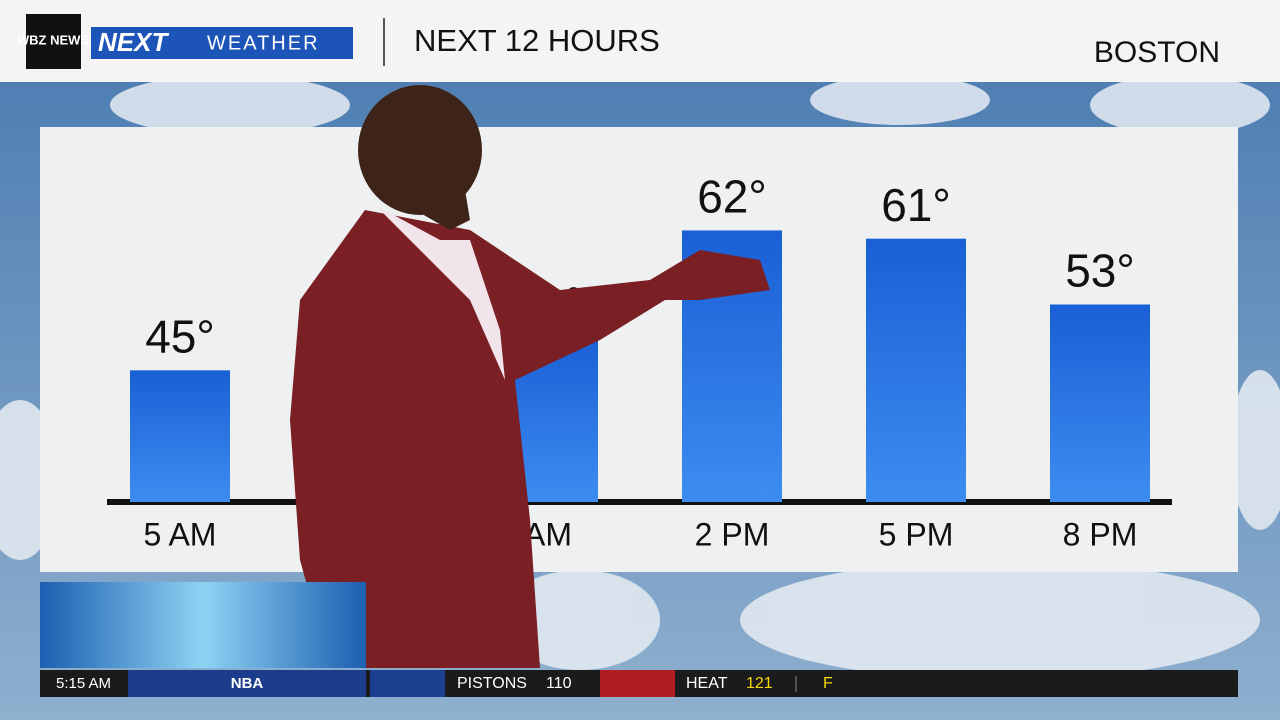 This screenshot has height=720, width=1280. I want to click on brand-name: NEXT, so click(133, 42).